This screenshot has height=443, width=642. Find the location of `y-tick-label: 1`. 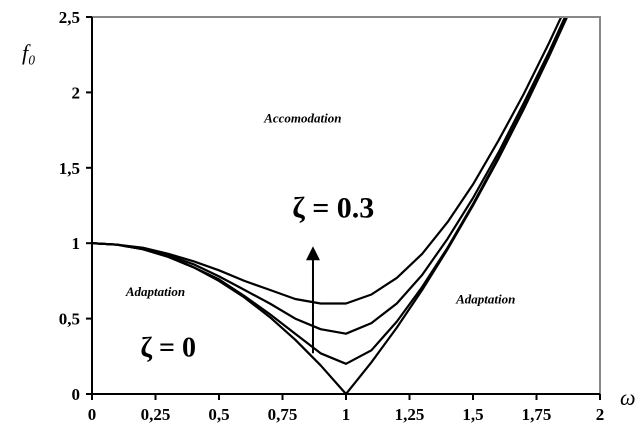

y-tick-label: 1 is located at coordinates (76, 243).